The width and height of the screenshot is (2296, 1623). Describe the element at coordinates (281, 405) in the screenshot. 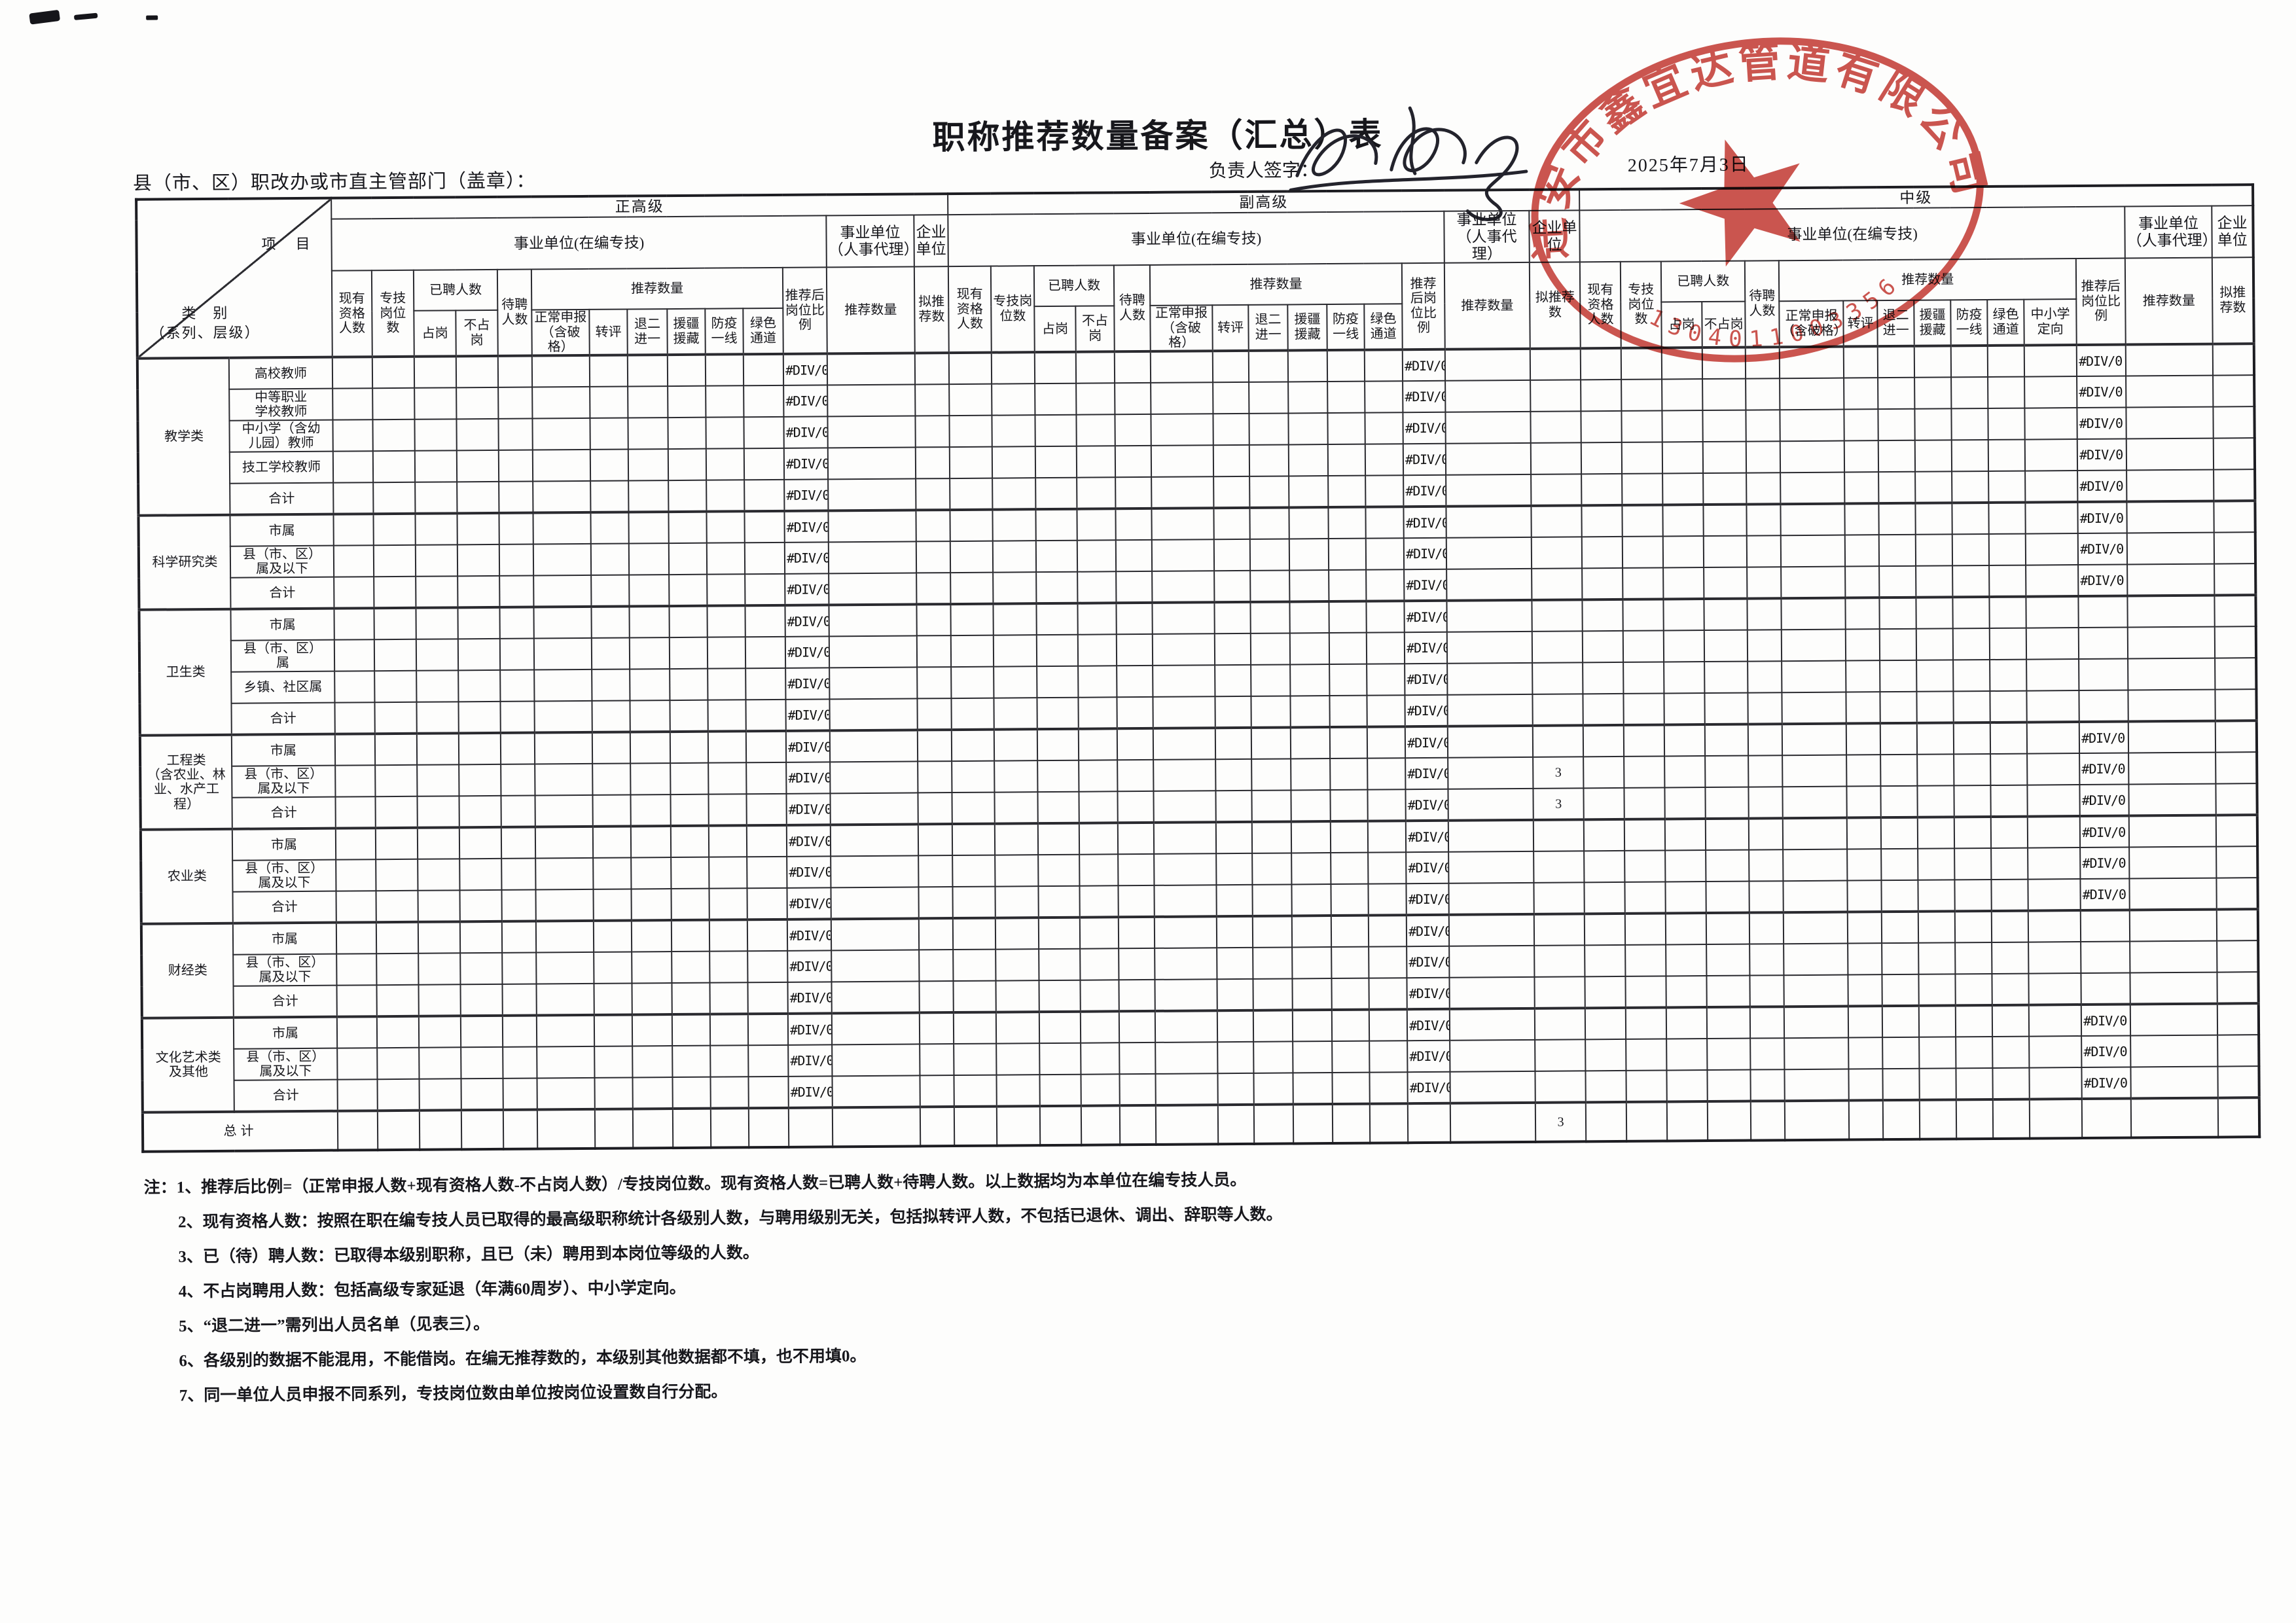

I see `series-cell: 中等职业 学校教师` at that location.